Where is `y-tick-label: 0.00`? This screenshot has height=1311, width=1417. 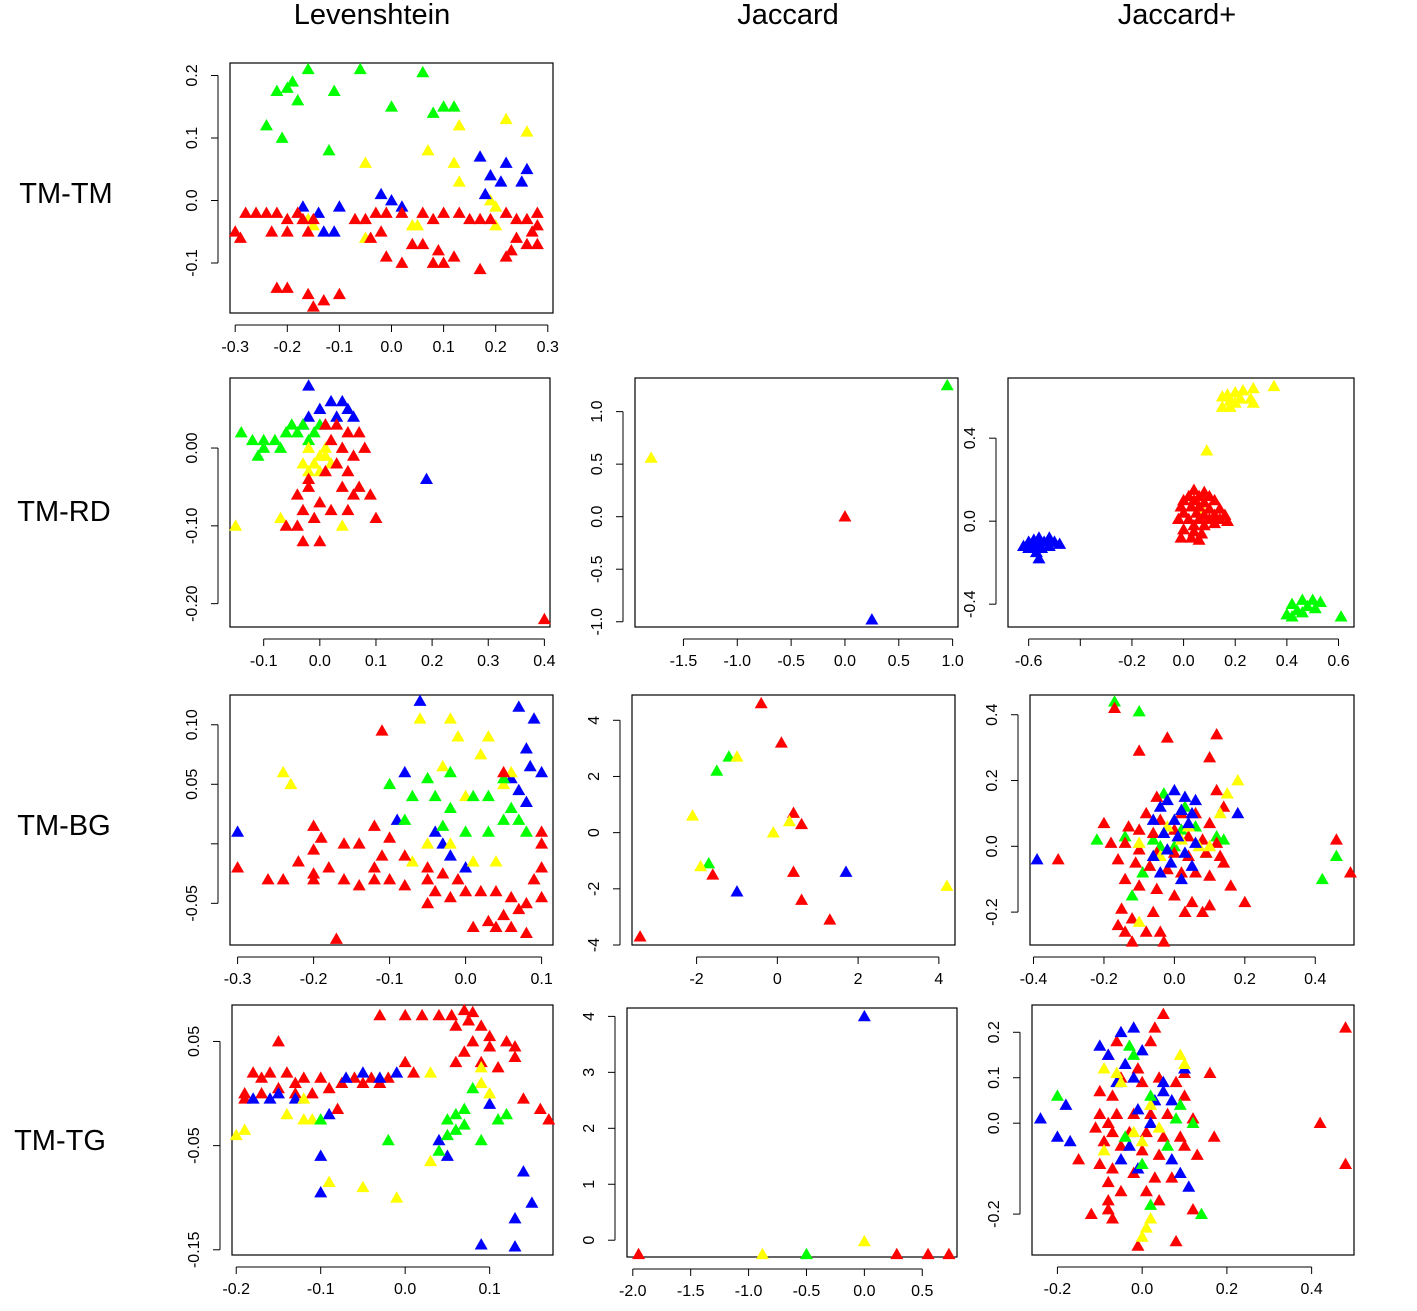
y-tick-label: 0.00 is located at coordinates (192, 447).